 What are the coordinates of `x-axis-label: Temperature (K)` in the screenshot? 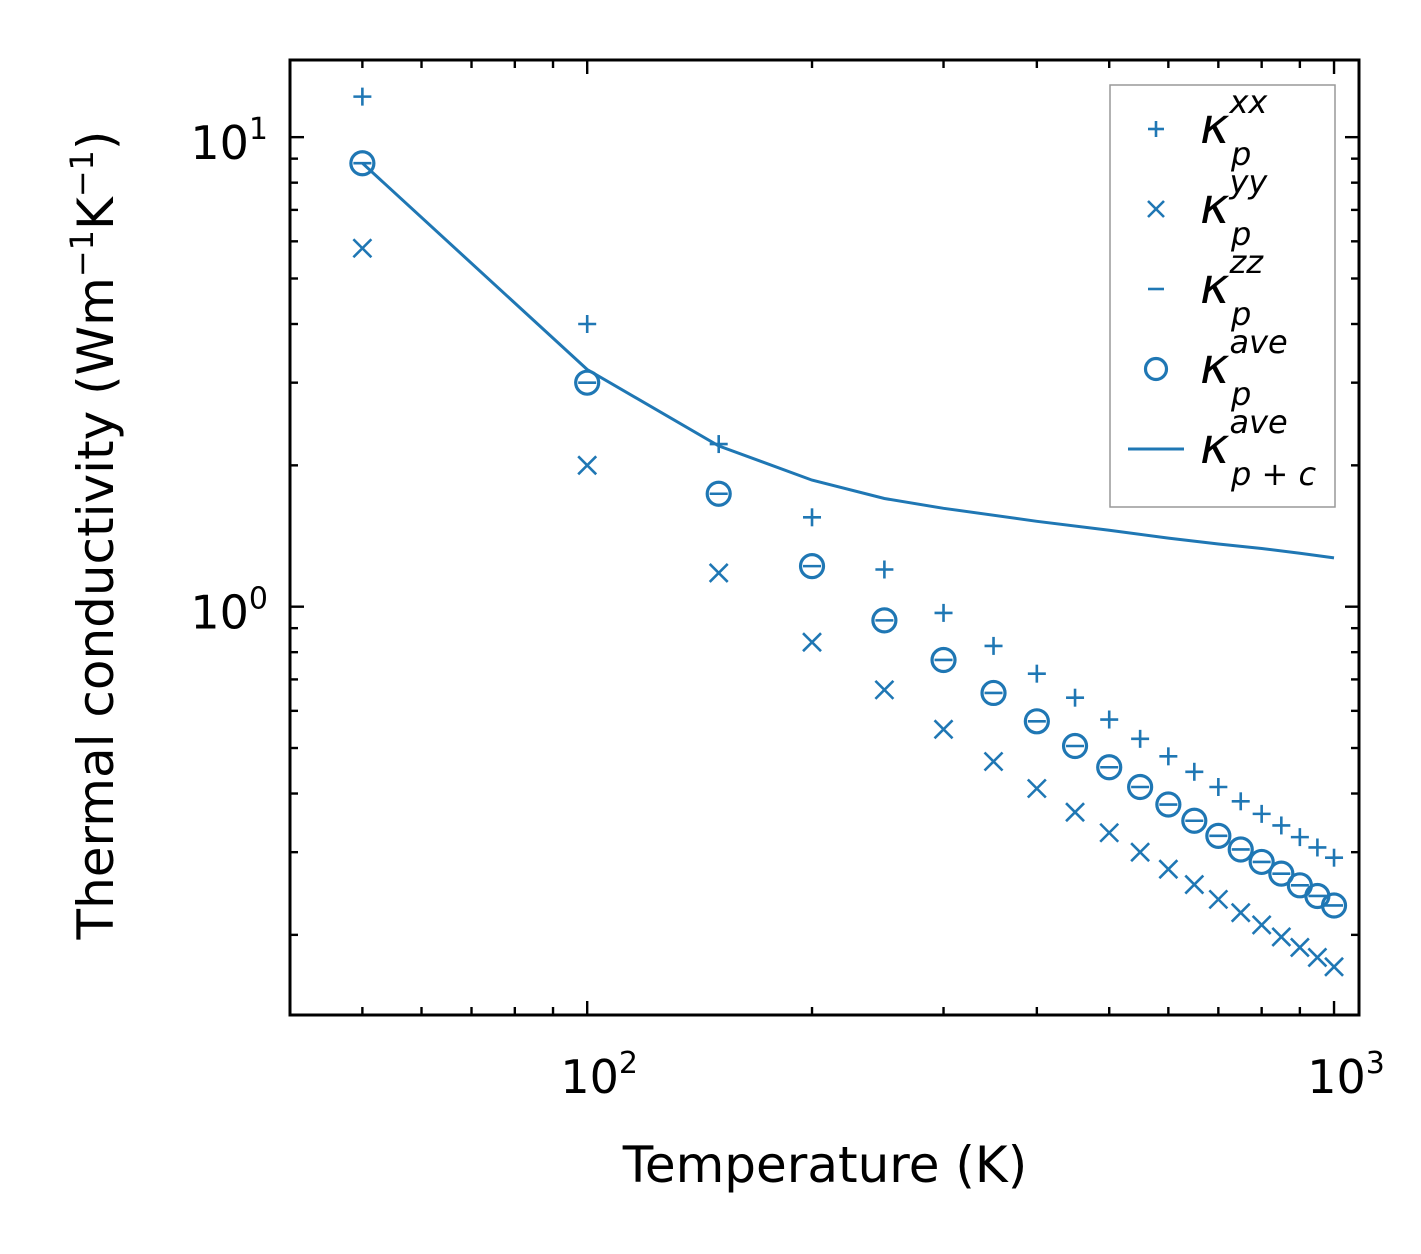 It's located at (824, 1165).